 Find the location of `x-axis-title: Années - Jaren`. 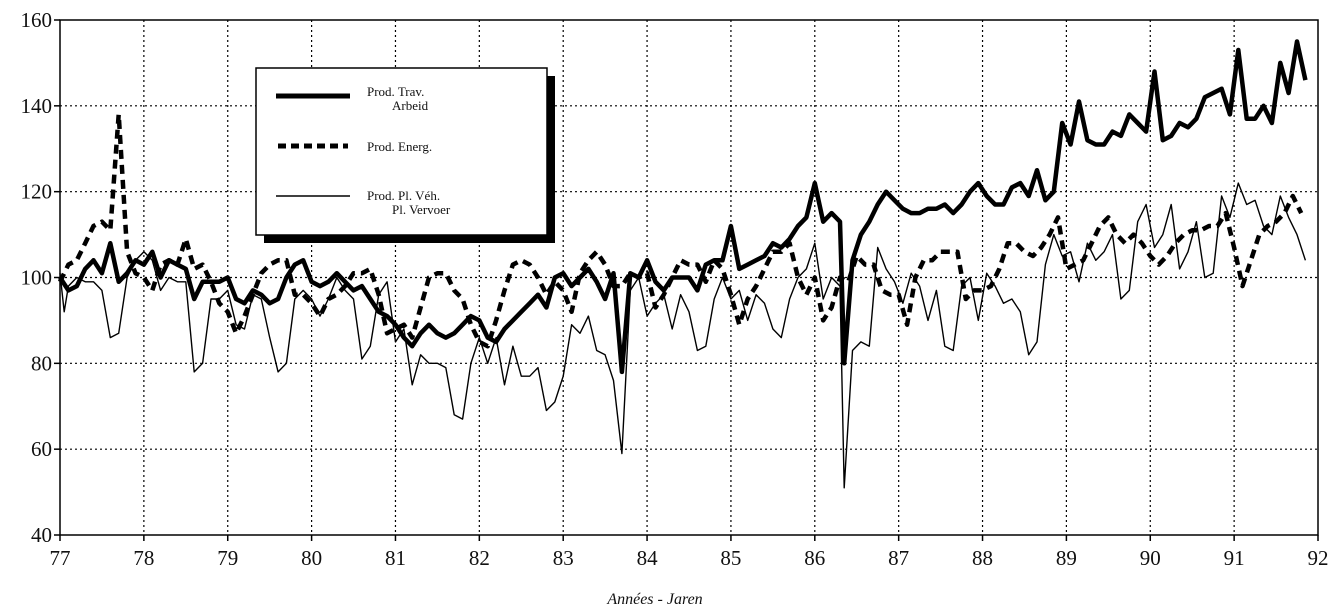

x-axis-title: Années - Jaren is located at coordinates (654, 599).